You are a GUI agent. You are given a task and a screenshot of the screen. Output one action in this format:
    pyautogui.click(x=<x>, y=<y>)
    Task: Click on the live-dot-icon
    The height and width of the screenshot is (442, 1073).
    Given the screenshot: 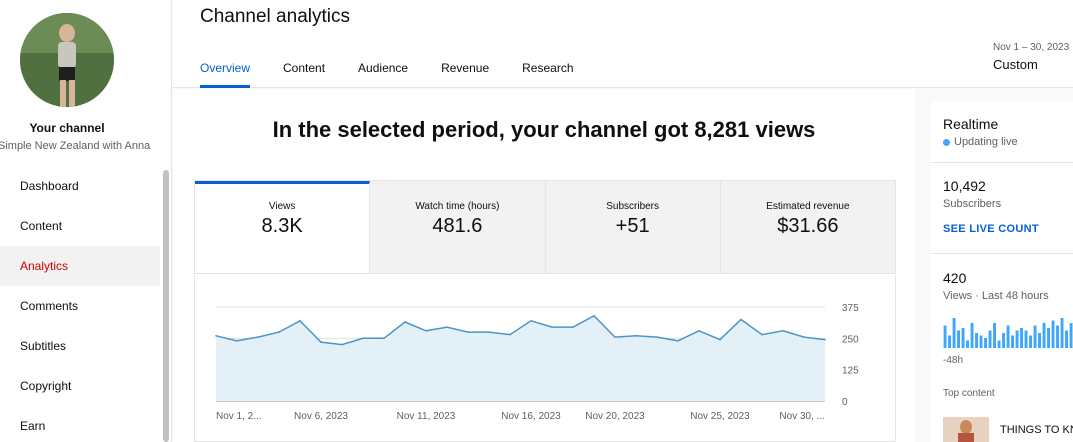 What is the action you would take?
    pyautogui.click(x=946, y=142)
    